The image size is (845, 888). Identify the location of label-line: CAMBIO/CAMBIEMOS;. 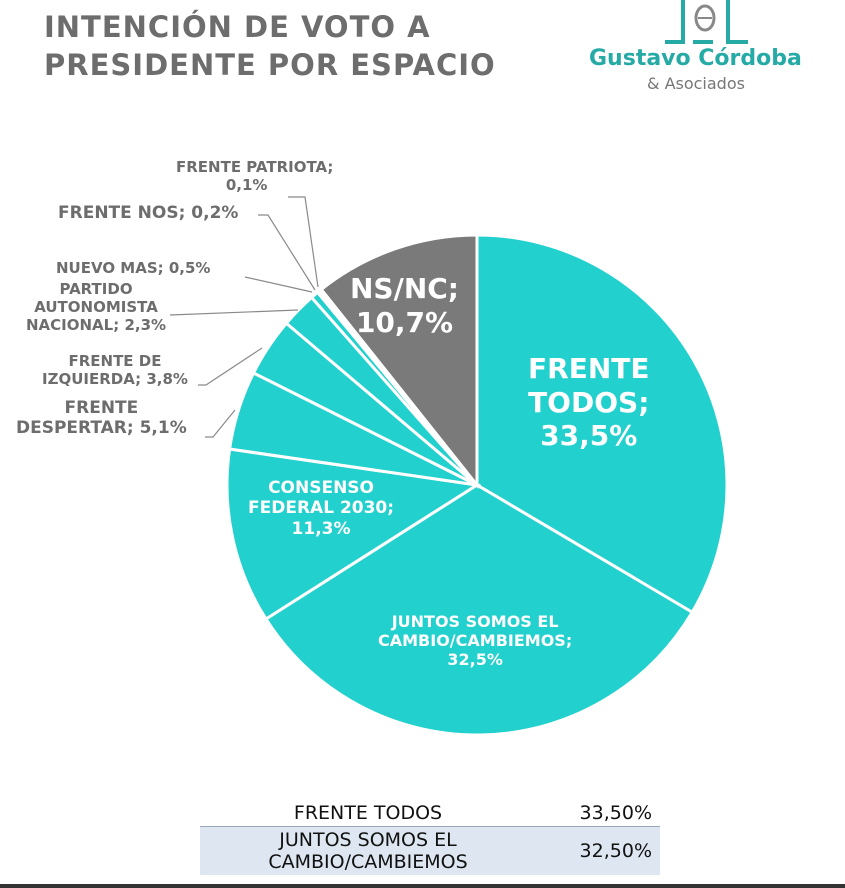
(475, 641).